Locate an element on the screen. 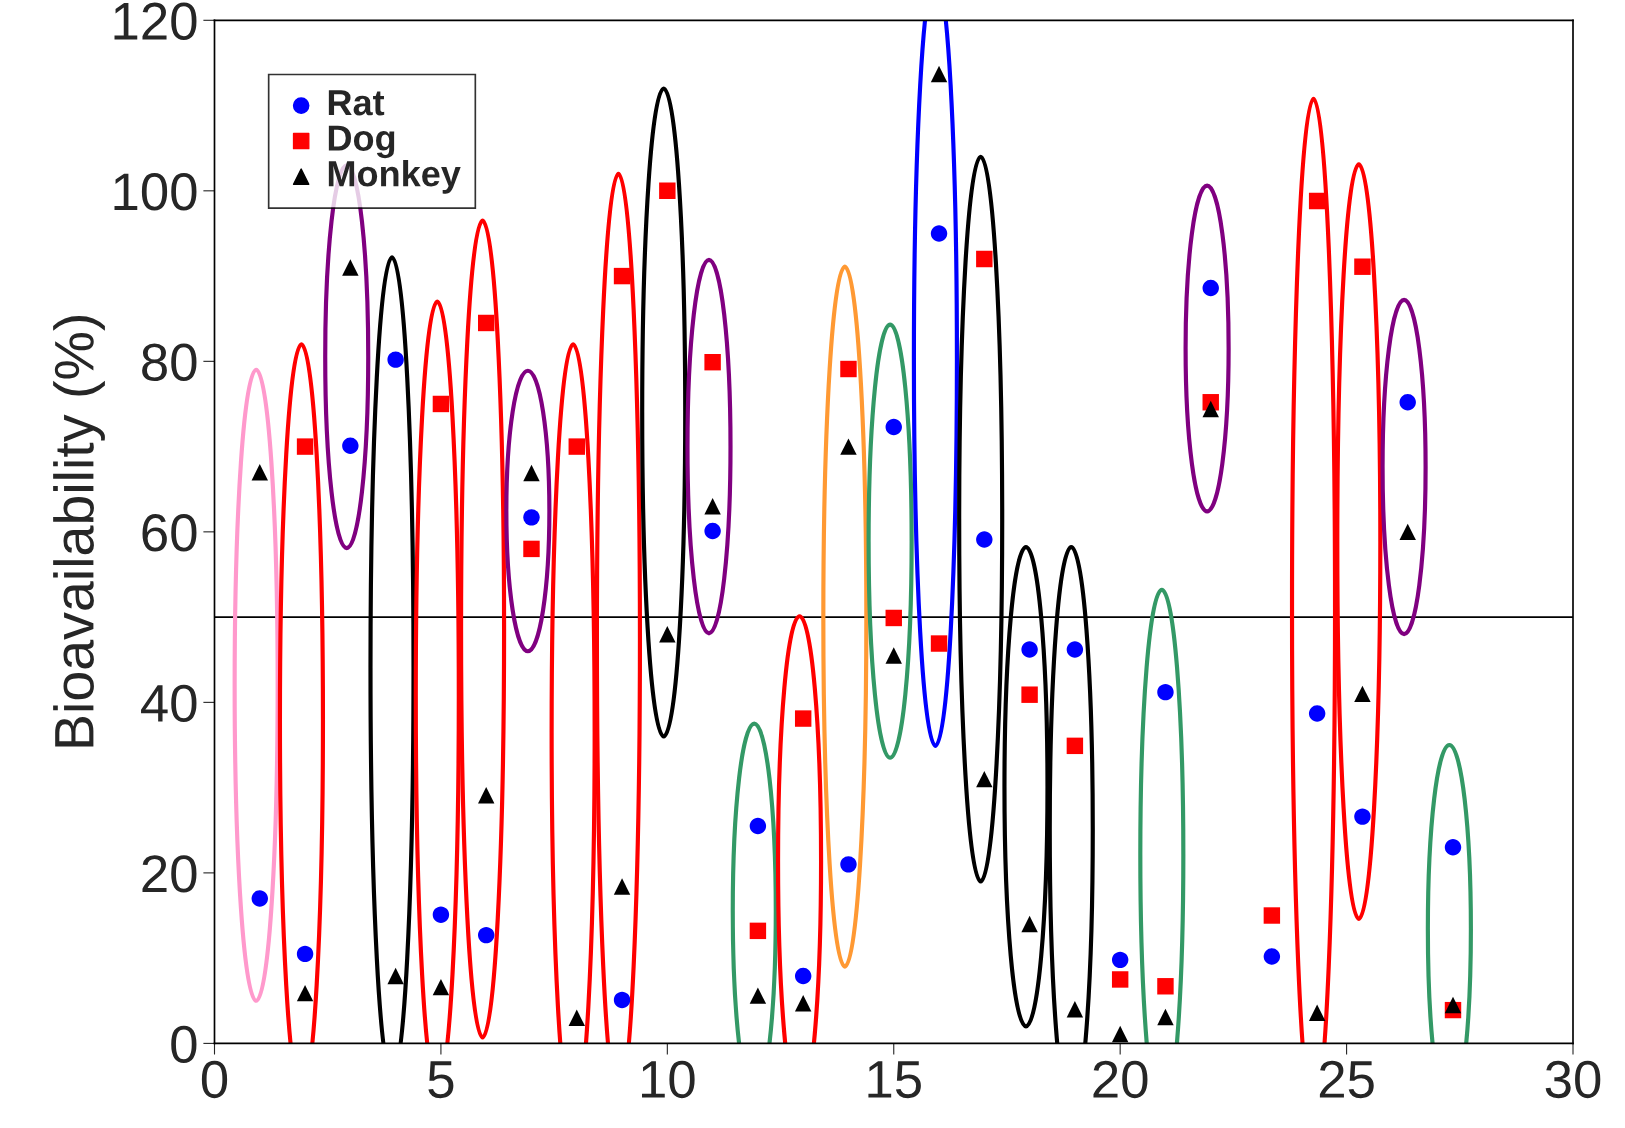 Image resolution: width=1625 pixels, height=1128 pixels. x-tick-label: 10 is located at coordinates (668, 1079).